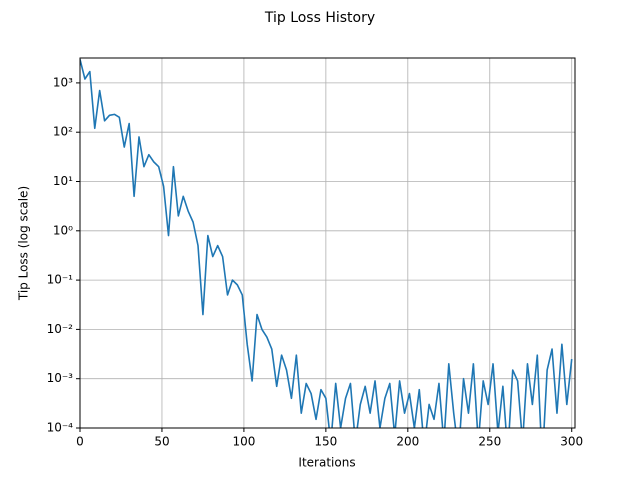  What do you see at coordinates (63, 82) in the screenshot?
I see `y-tick-label: 10³` at bounding box center [63, 82].